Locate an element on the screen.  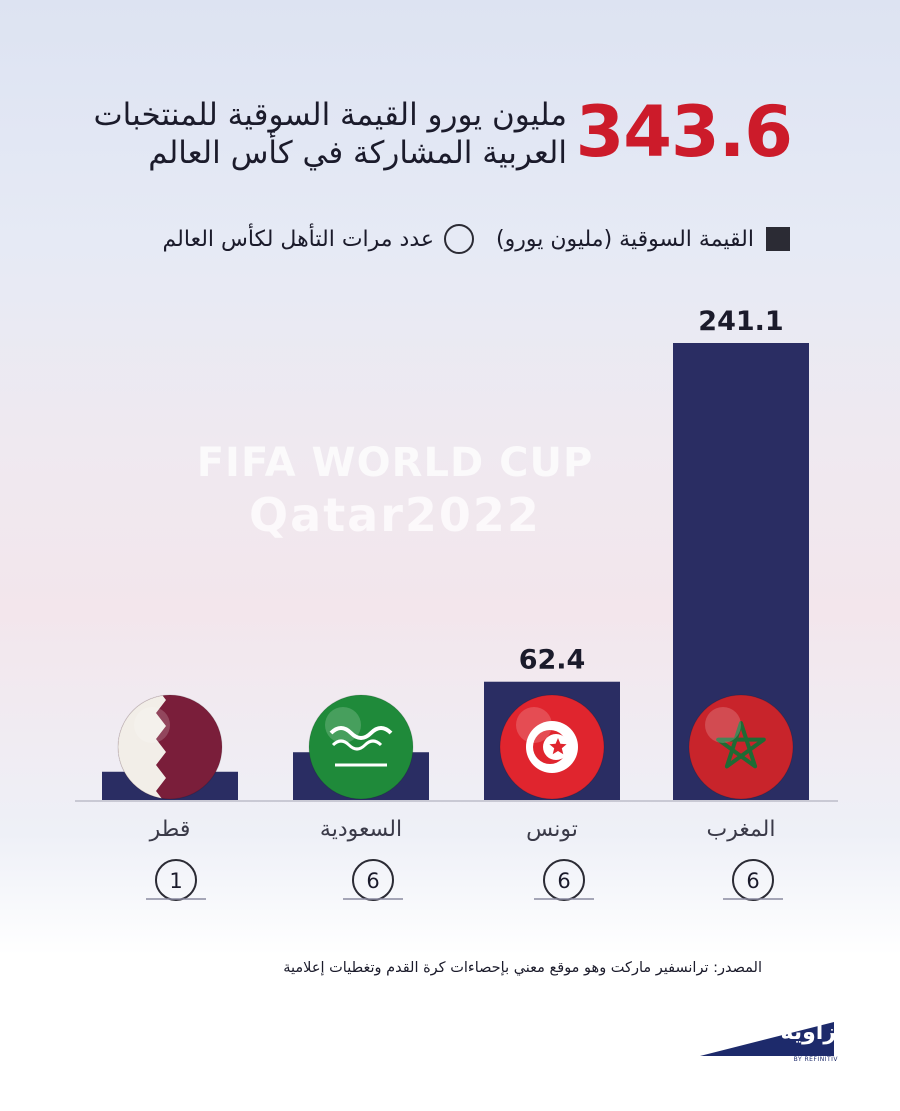
category-label-3: قطر is located at coordinates (170, 829).